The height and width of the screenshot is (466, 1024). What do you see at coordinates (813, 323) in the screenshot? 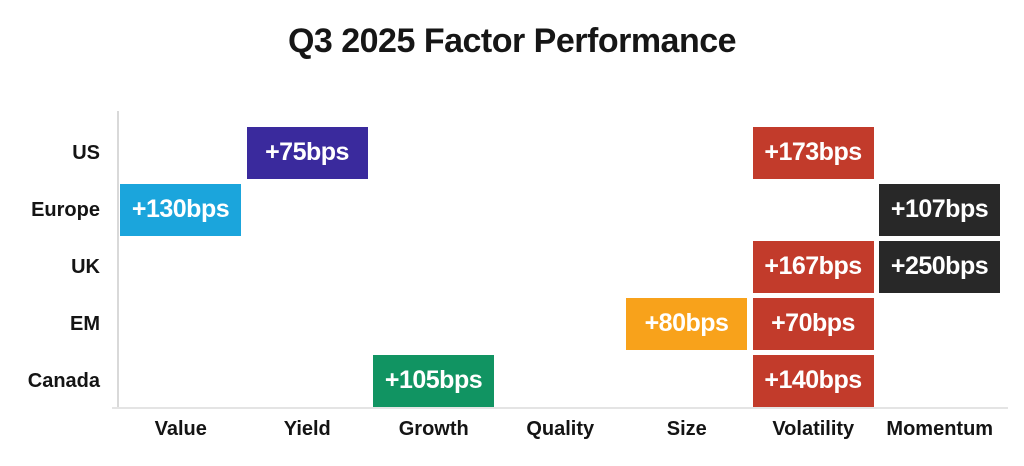
I see `cell-box-em-volatility: +70bps` at bounding box center [813, 323].